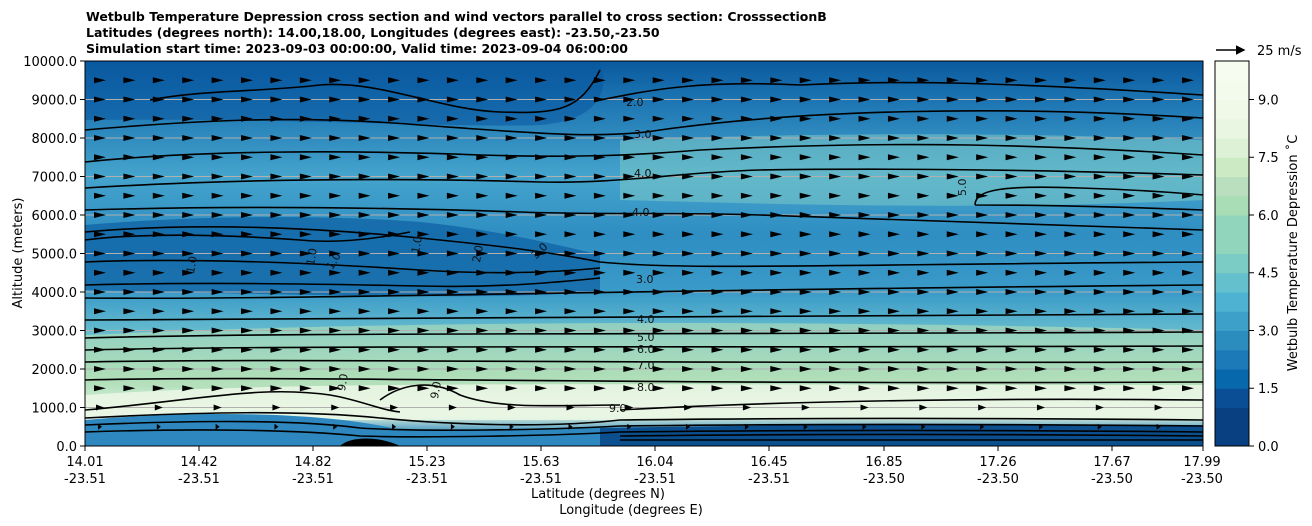  I want to click on contour-label: 8.0, so click(646, 387).